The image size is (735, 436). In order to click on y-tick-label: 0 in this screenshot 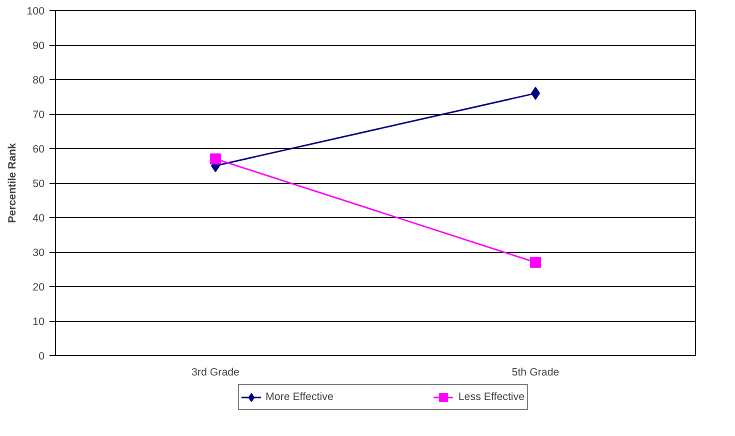, I will do `click(41, 356)`.